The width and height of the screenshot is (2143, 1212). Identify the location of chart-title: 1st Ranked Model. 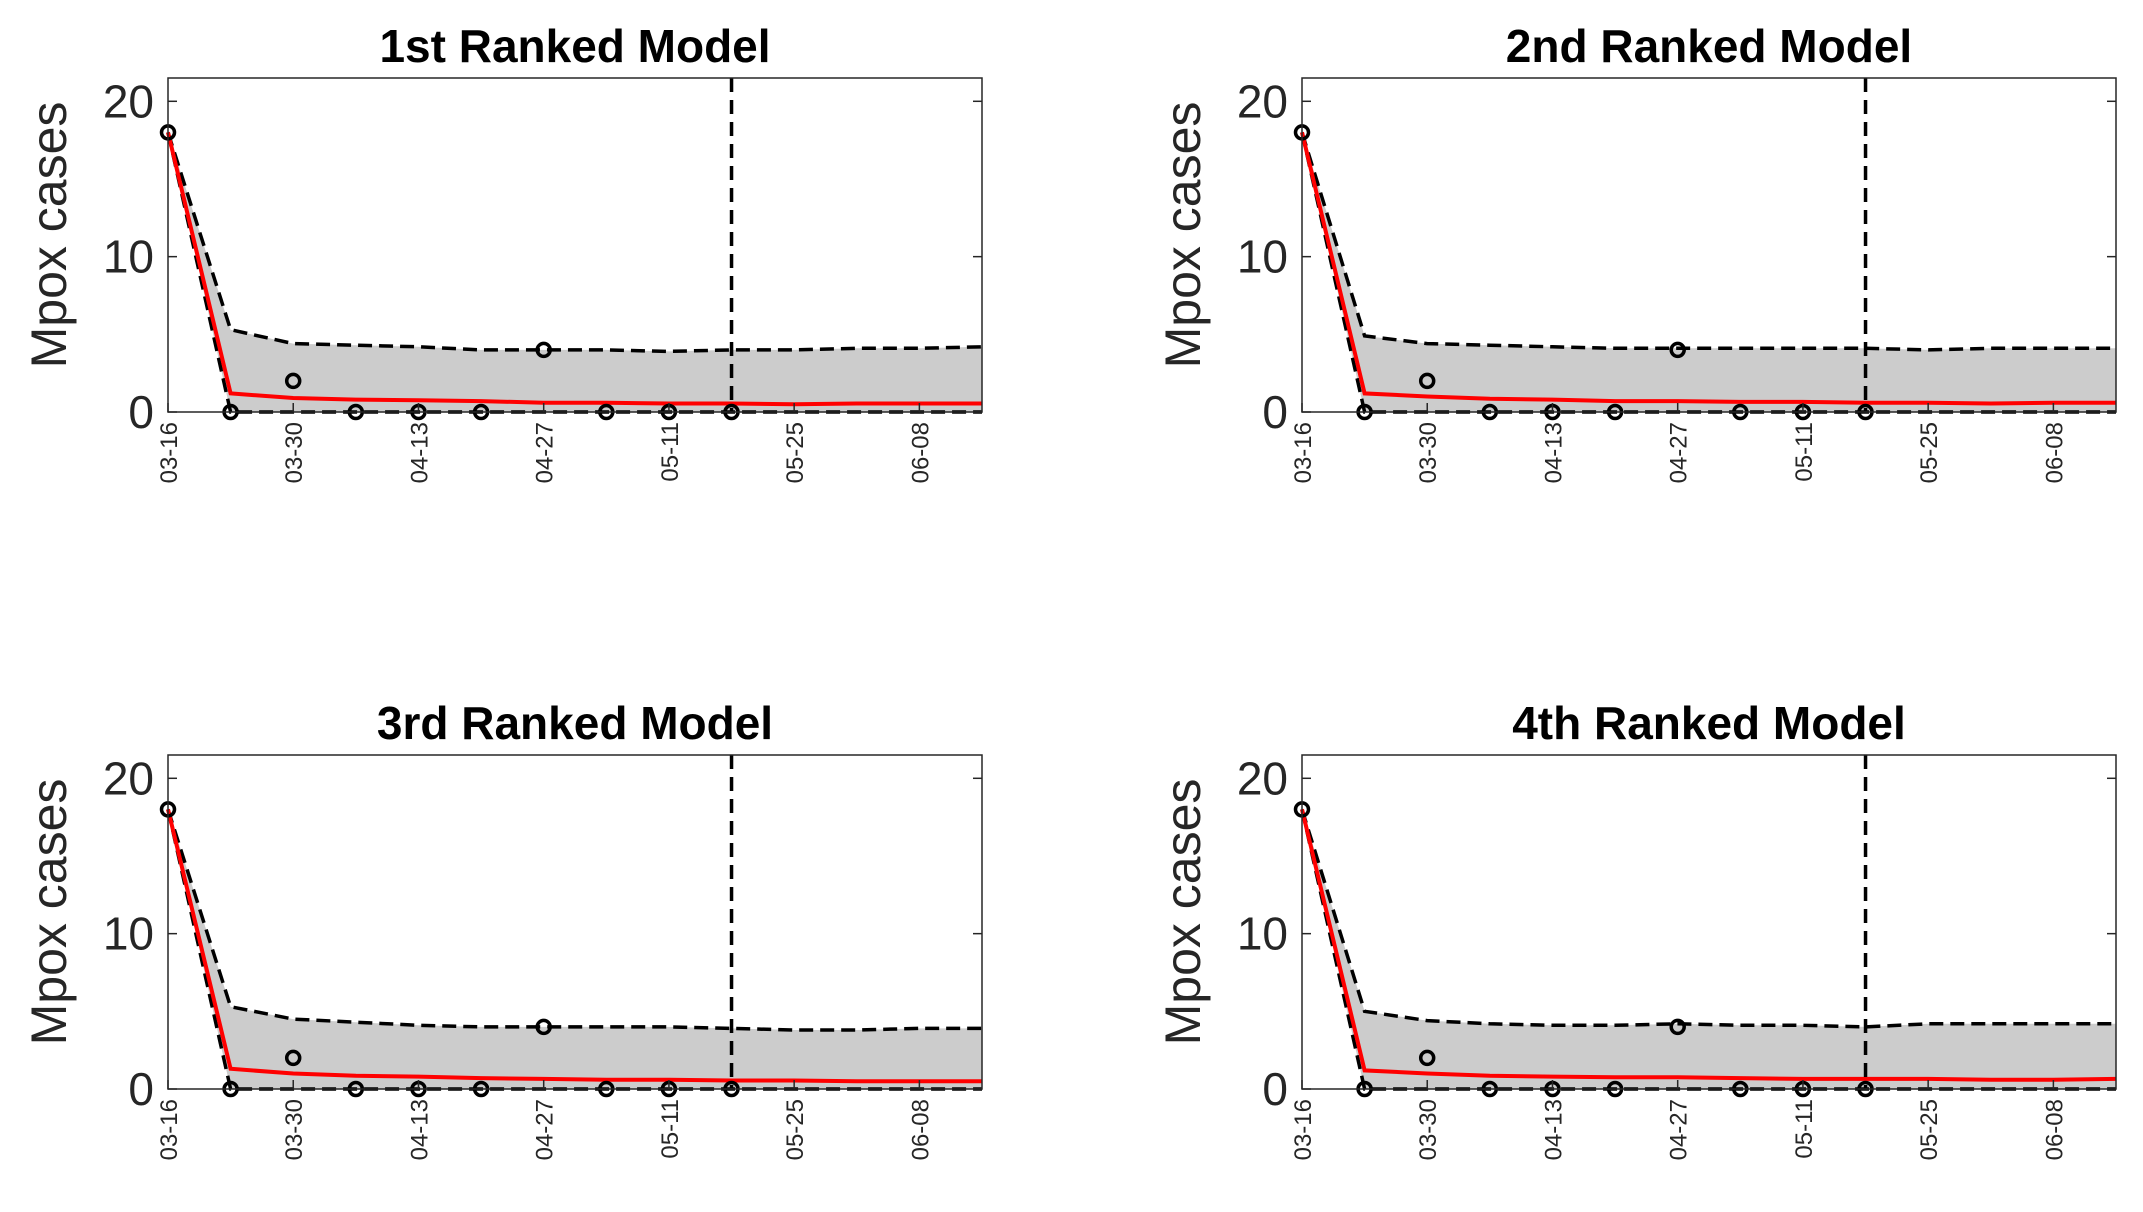
(574, 46).